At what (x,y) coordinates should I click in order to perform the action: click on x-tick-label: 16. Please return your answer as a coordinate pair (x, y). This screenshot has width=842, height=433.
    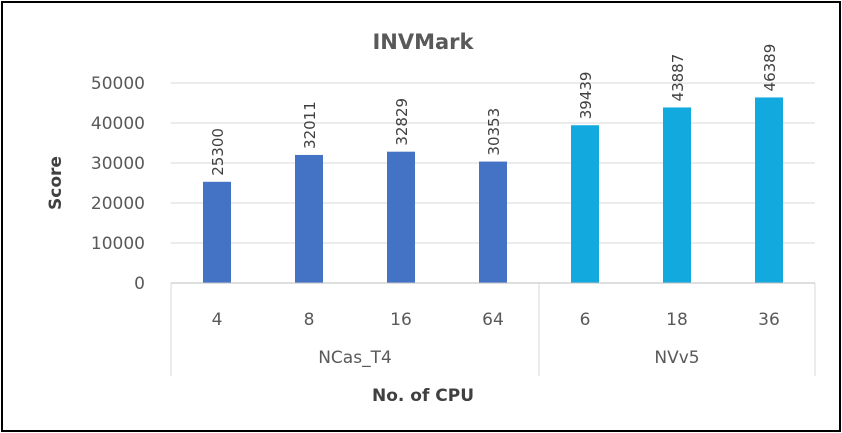
    Looking at the image, I should click on (401, 320).